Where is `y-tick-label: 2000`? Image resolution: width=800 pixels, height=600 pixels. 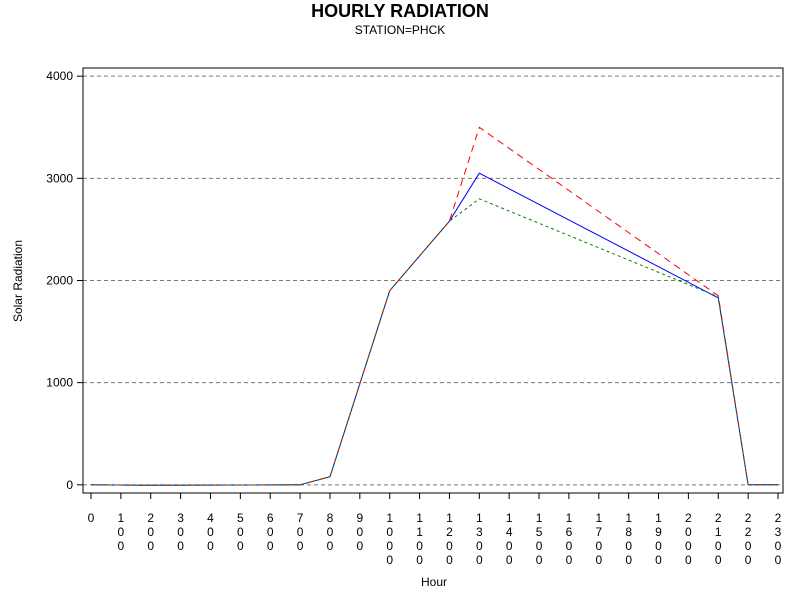 y-tick-label: 2000 is located at coordinates (59, 281).